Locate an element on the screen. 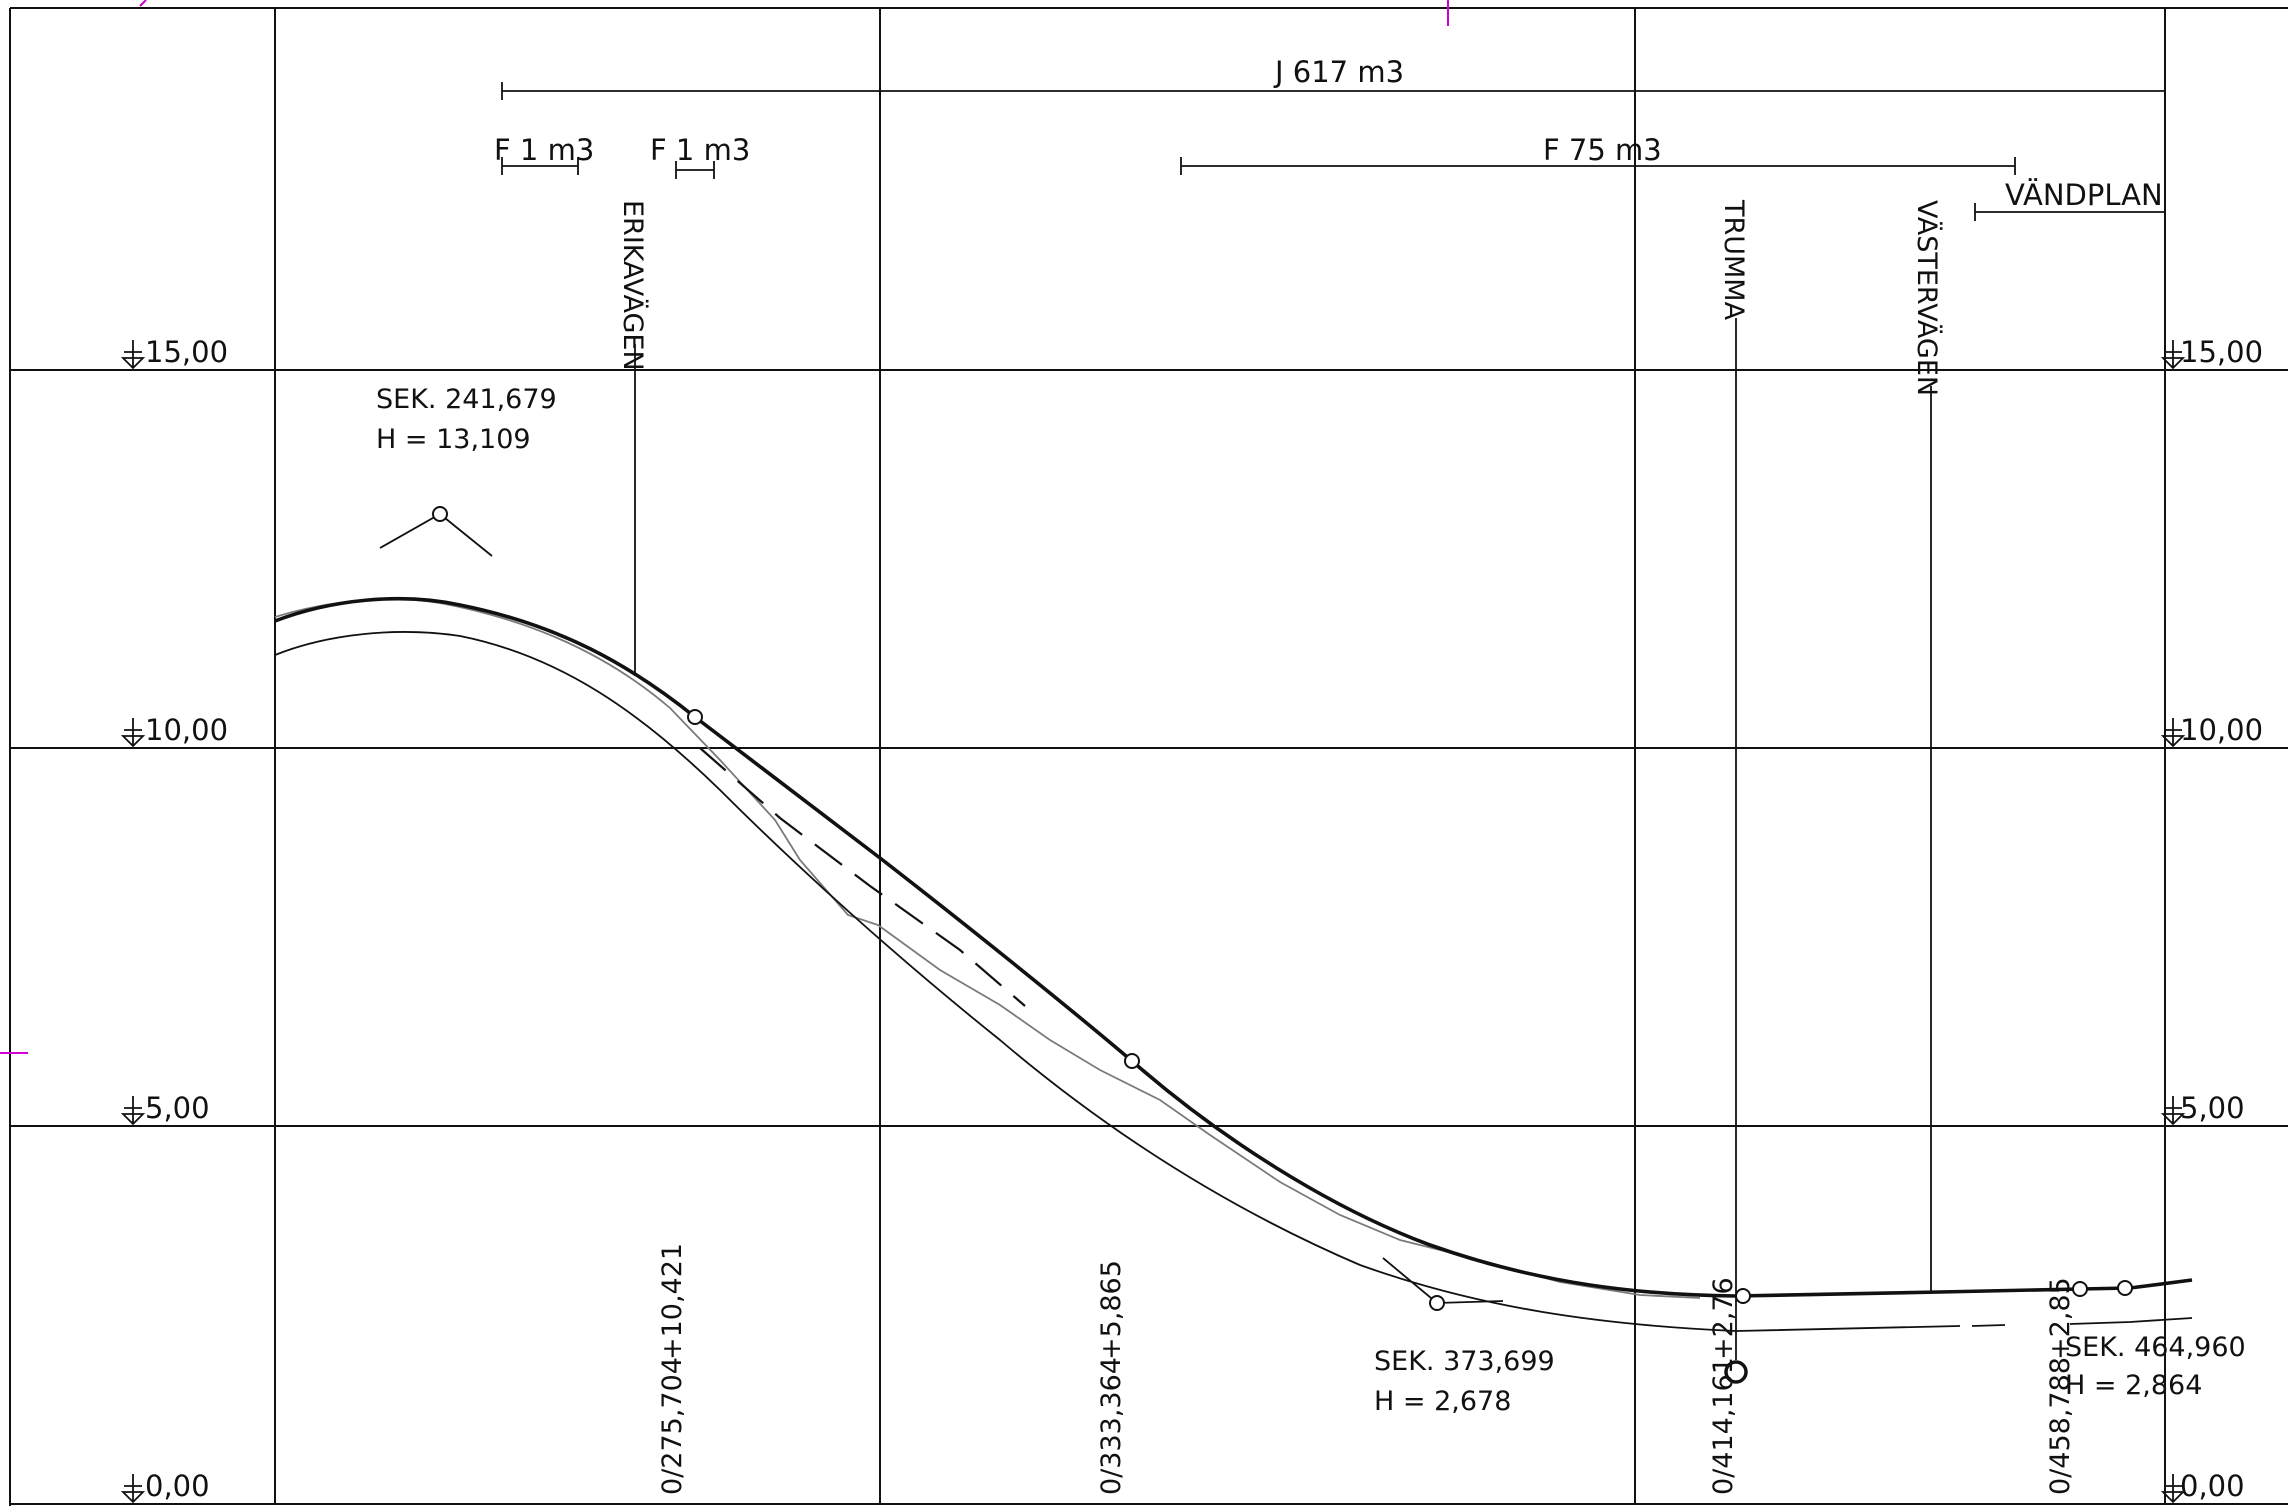 The height and width of the screenshot is (1506, 2288). station-chainage: 0/458,788 is located at coordinates (2060, 1426).